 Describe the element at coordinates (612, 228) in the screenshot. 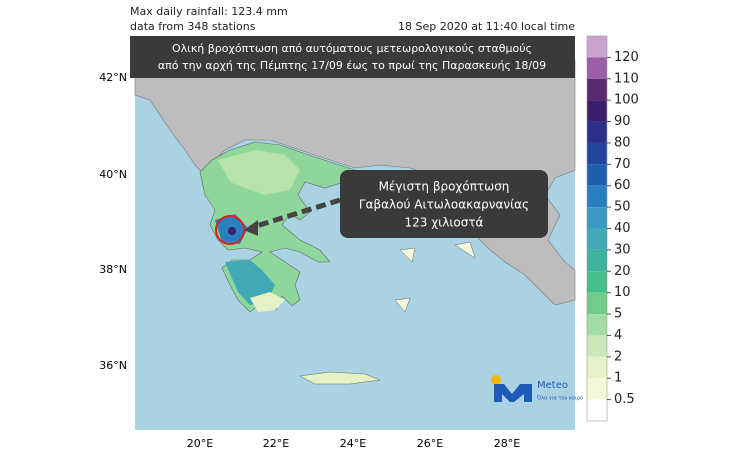

I see `colorbar: 120 110 100 90 80 70 60 50 40 30 20 10 5 4 2 1 0.5` at that location.